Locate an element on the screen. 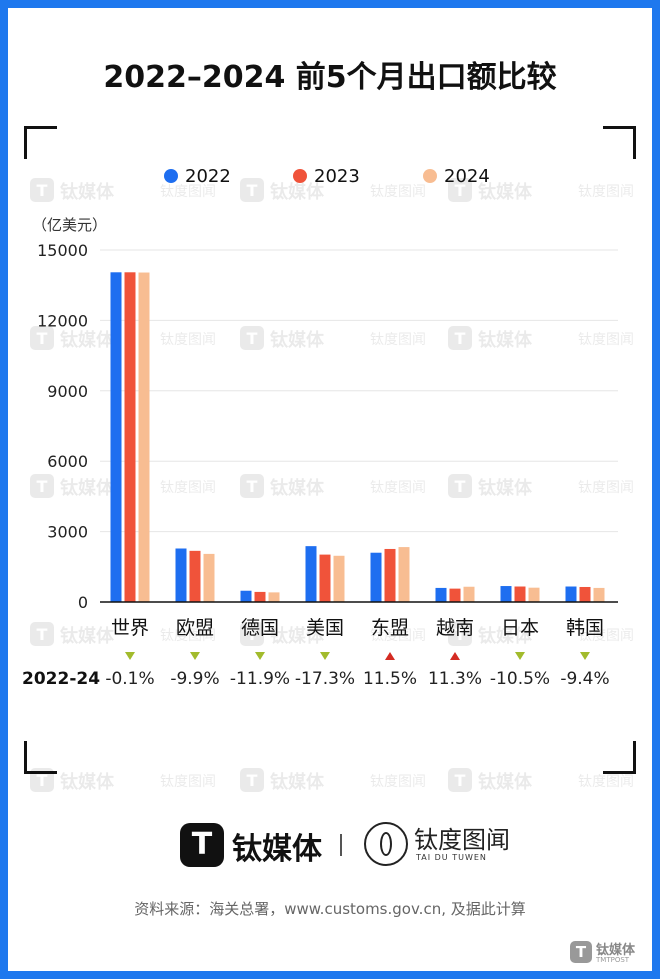 The image size is (660, 979). y-tick-label: 15000 is located at coordinates (62, 250).